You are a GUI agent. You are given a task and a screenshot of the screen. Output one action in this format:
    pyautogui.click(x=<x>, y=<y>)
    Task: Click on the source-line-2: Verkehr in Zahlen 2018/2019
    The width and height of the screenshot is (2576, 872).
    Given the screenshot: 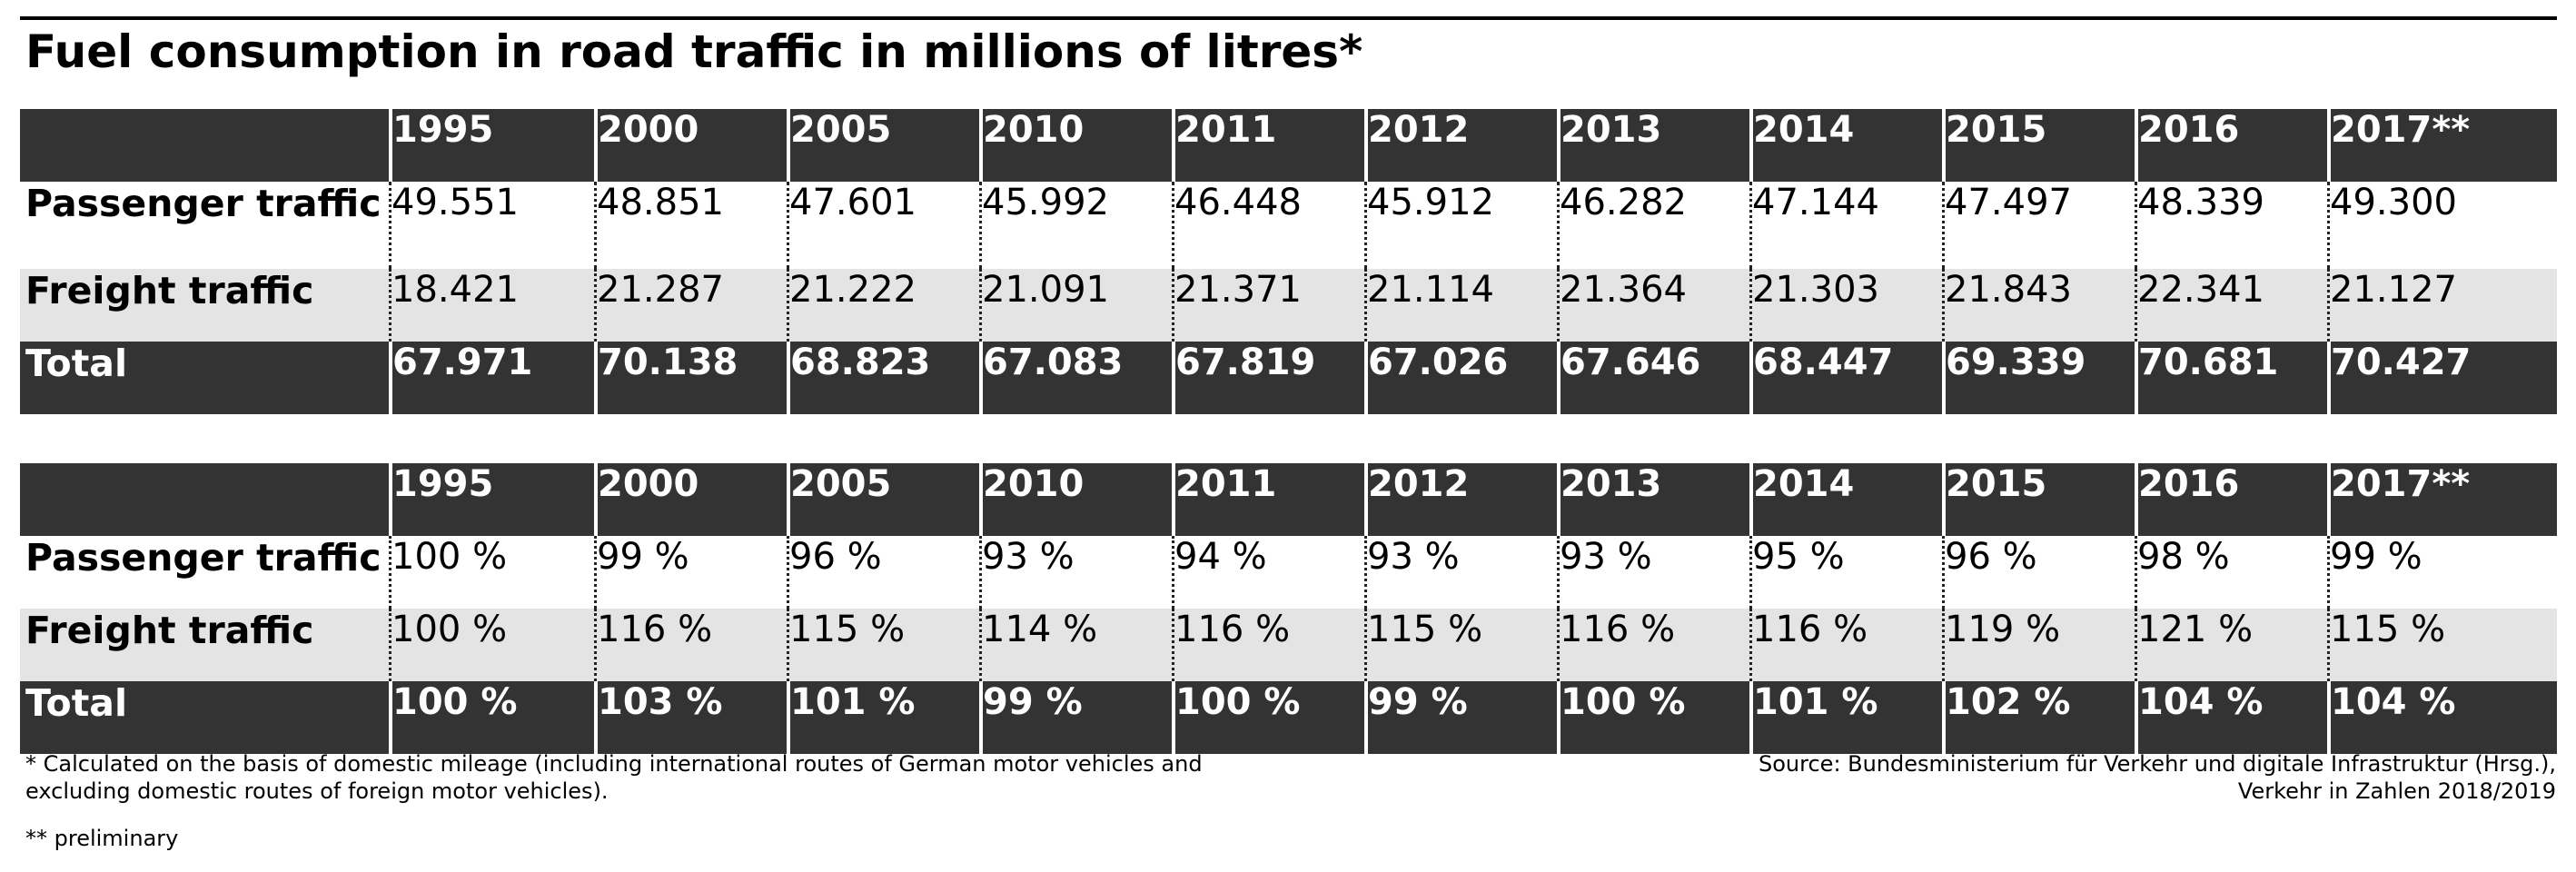 What is the action you would take?
    pyautogui.click(x=2396, y=791)
    